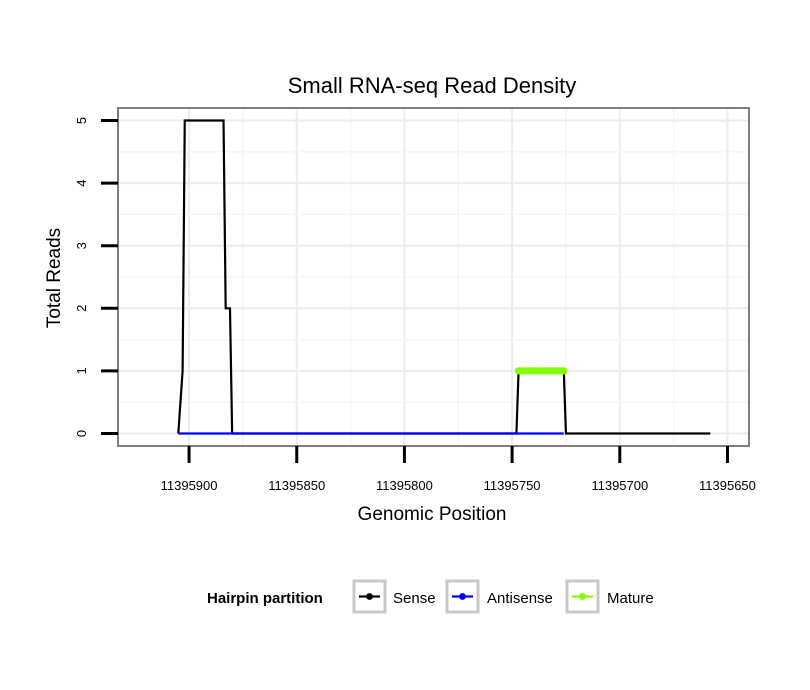 Image resolution: width=810 pixels, height=690 pixels. I want to click on y-tick-label: 1, so click(81, 370).